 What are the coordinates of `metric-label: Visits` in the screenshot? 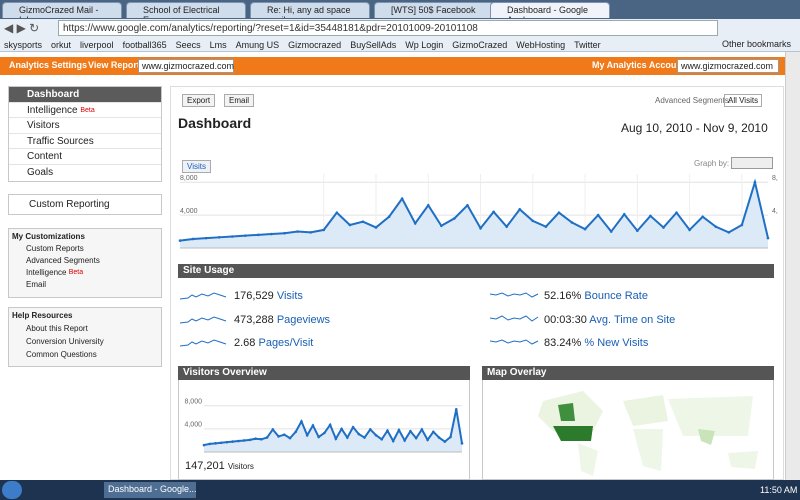 It's located at (289, 296).